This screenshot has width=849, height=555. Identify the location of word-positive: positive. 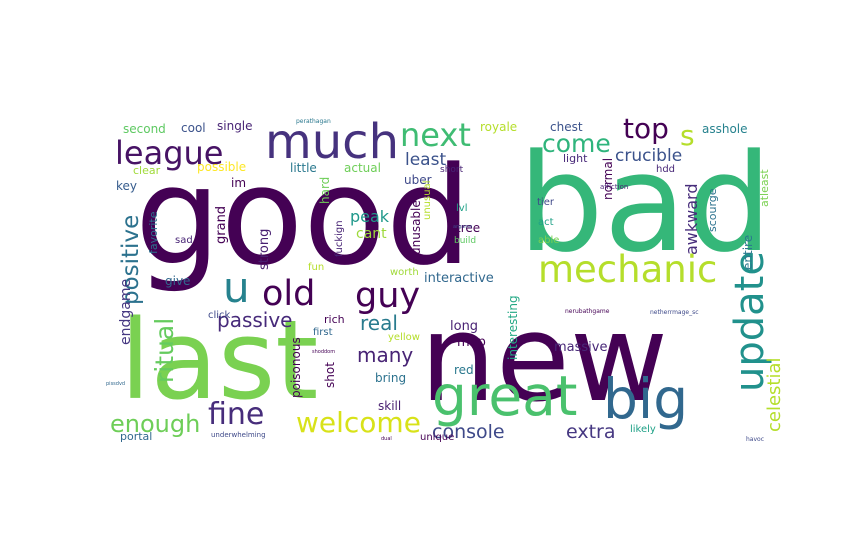
(131, 260).